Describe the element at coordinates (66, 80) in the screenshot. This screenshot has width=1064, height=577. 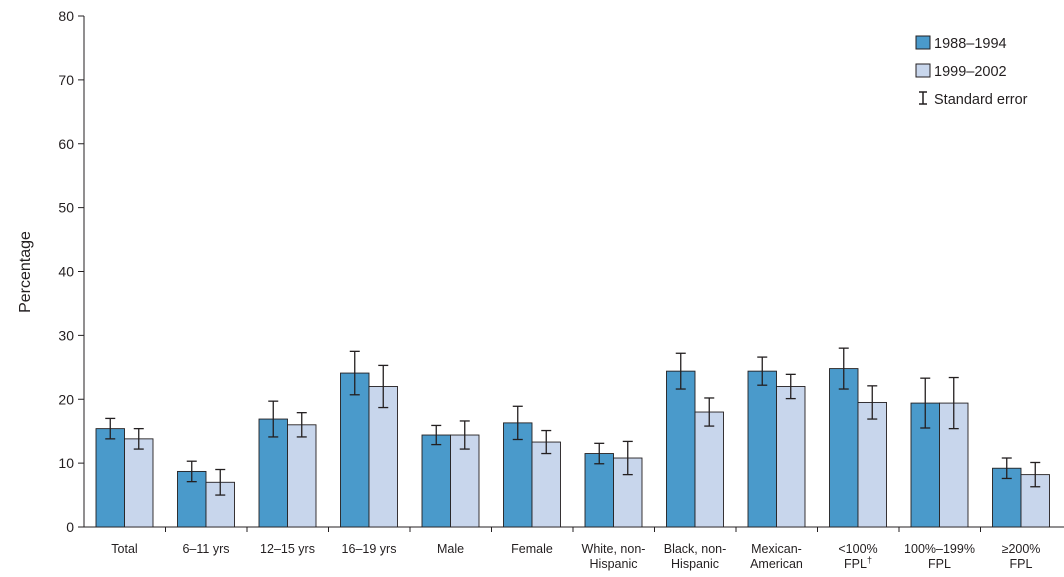
I see `y-tick-label: 70` at that location.